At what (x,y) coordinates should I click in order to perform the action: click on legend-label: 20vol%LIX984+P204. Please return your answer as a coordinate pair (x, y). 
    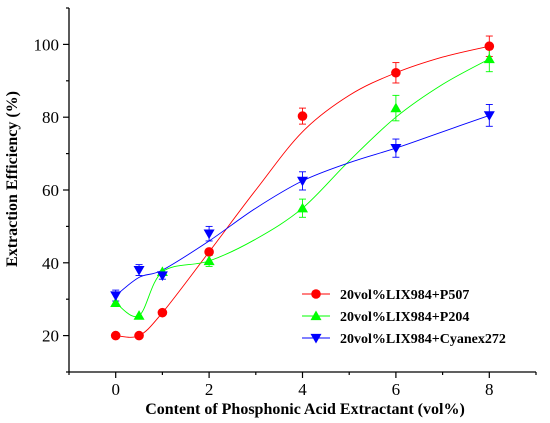
    Looking at the image, I should click on (404, 317).